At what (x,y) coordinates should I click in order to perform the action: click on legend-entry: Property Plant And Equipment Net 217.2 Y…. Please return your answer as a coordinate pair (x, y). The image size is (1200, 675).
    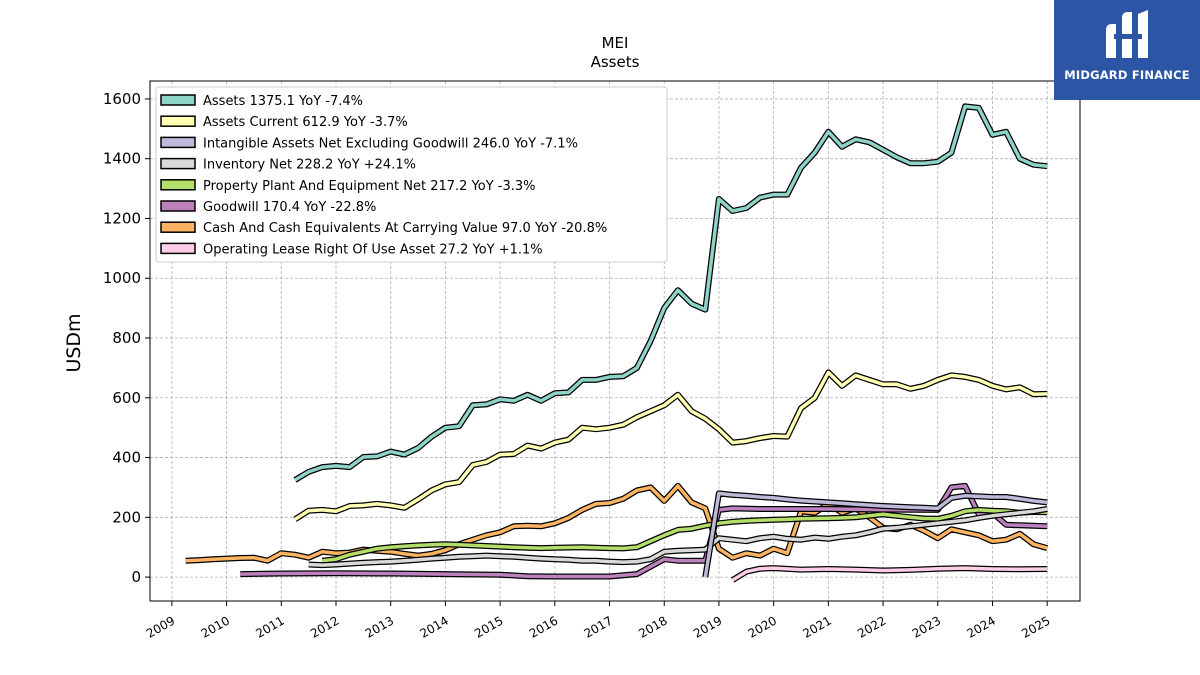
    Looking at the image, I should click on (369, 186).